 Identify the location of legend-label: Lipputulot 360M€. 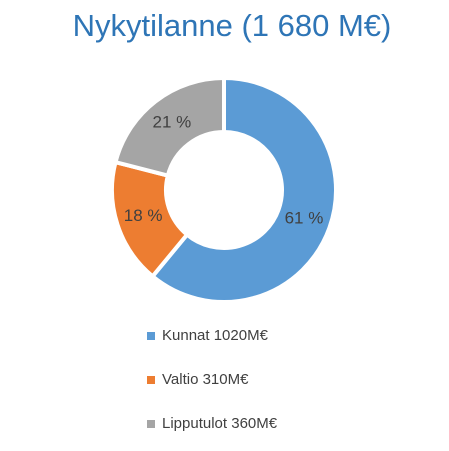
(220, 423).